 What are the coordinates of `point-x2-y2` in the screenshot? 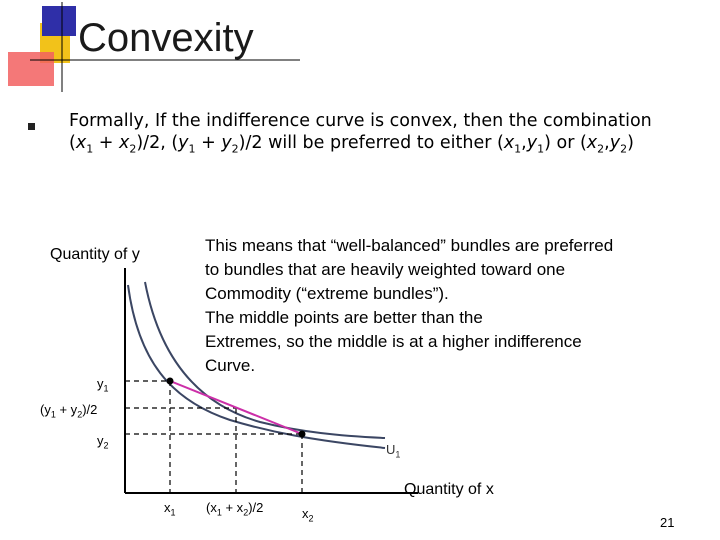 It's located at (302, 434).